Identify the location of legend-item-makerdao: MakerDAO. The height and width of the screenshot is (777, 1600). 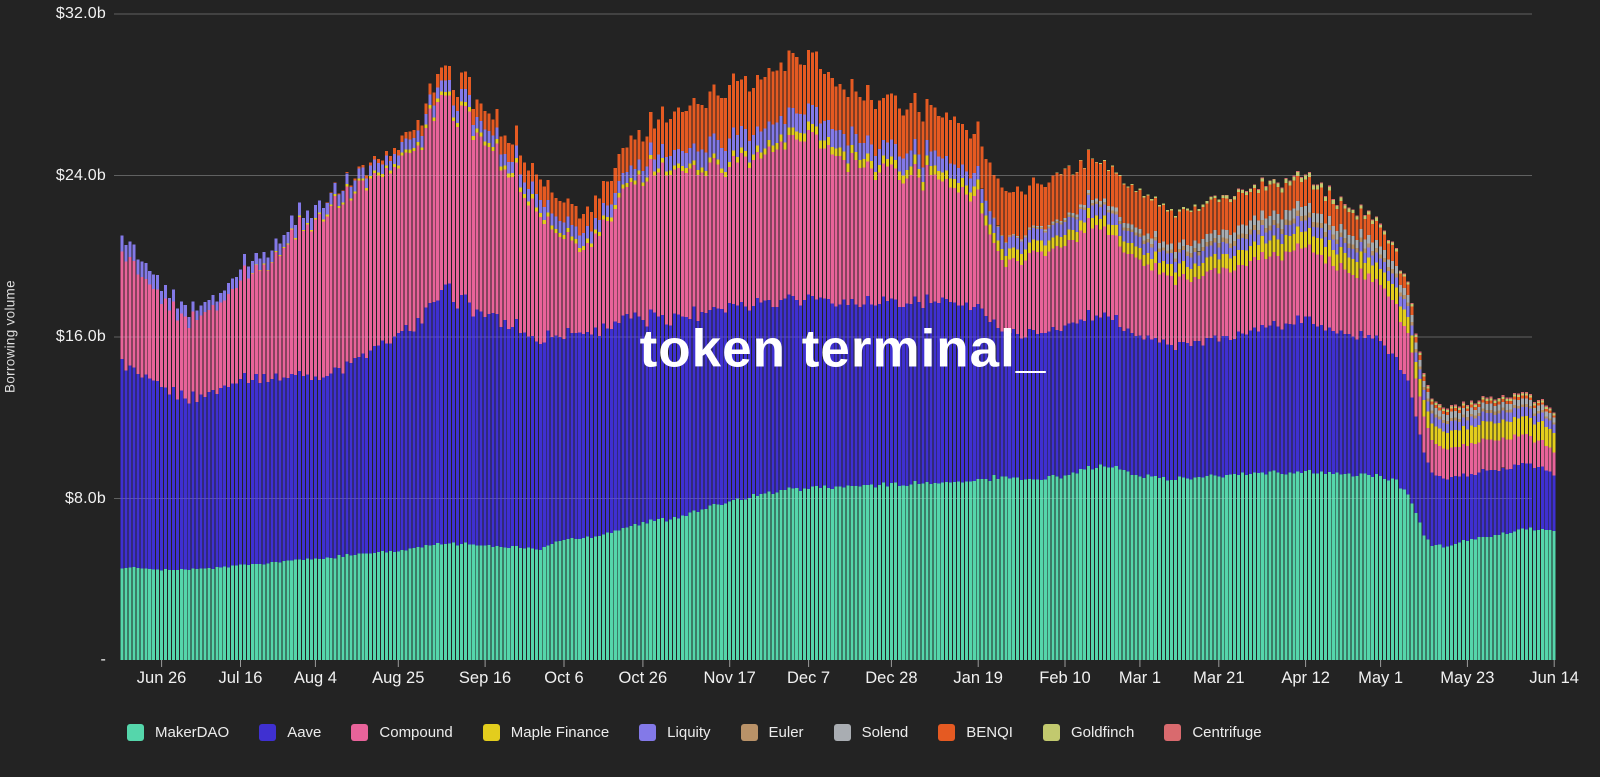
(178, 732).